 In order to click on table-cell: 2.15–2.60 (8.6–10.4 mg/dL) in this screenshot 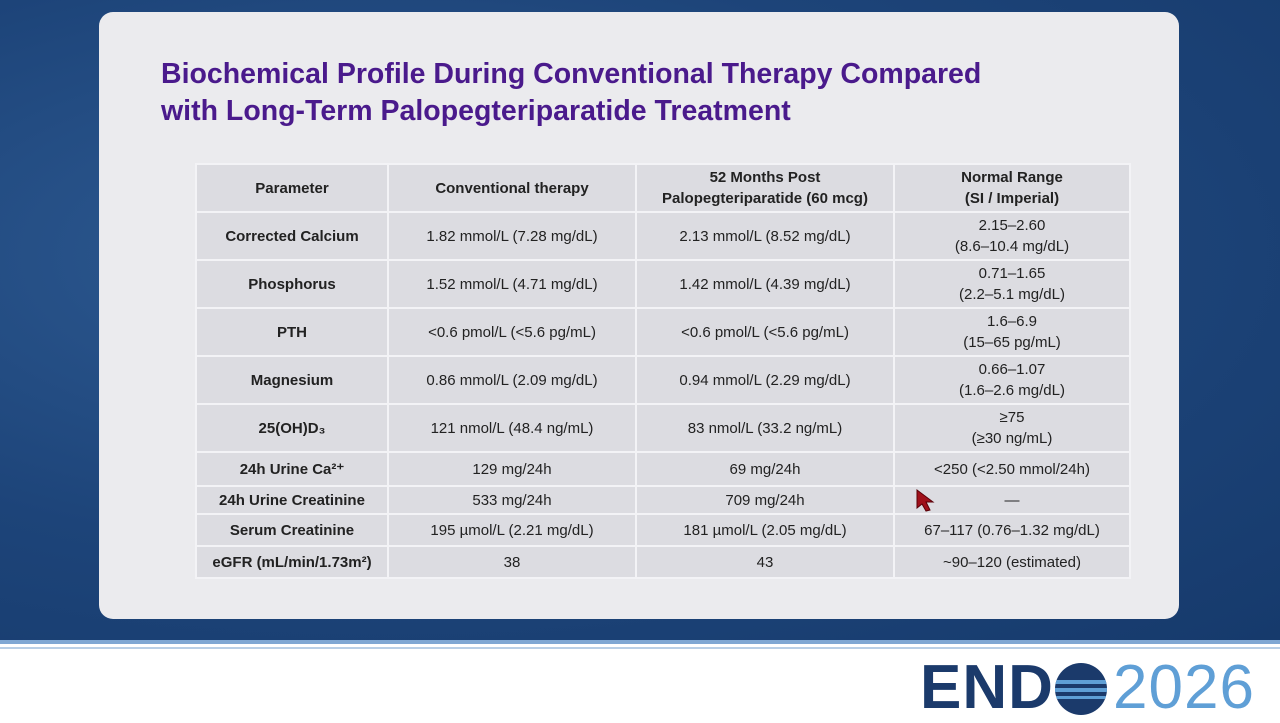, I will do `click(1012, 236)`.